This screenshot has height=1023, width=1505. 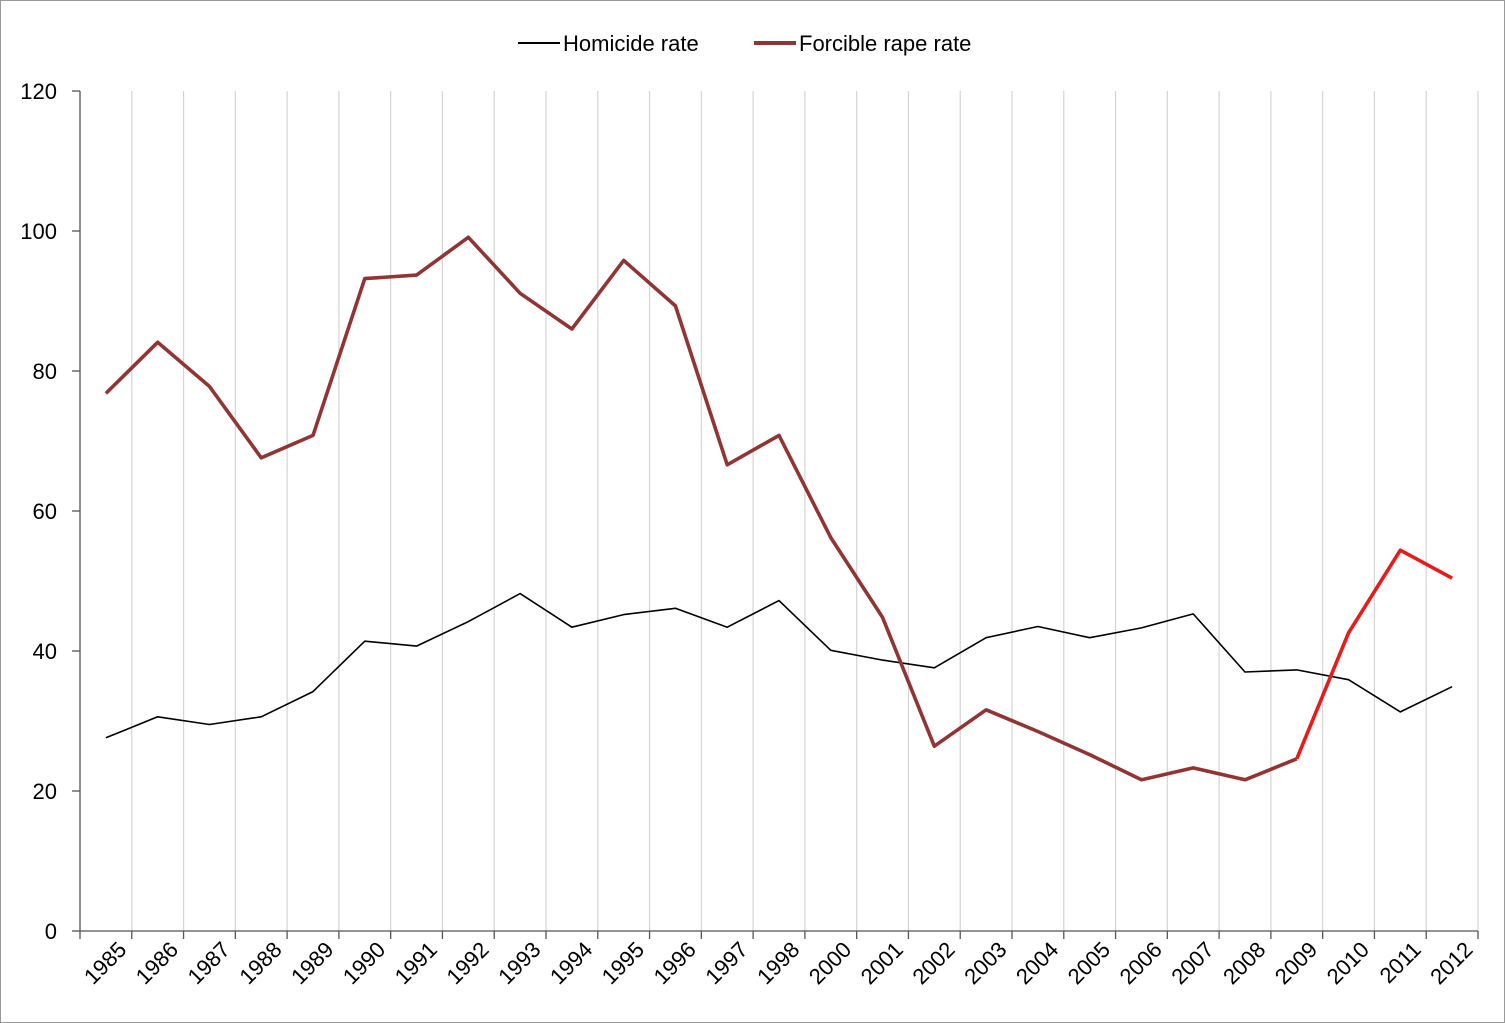 What do you see at coordinates (45, 791) in the screenshot?
I see `y-tick-label: 20` at bounding box center [45, 791].